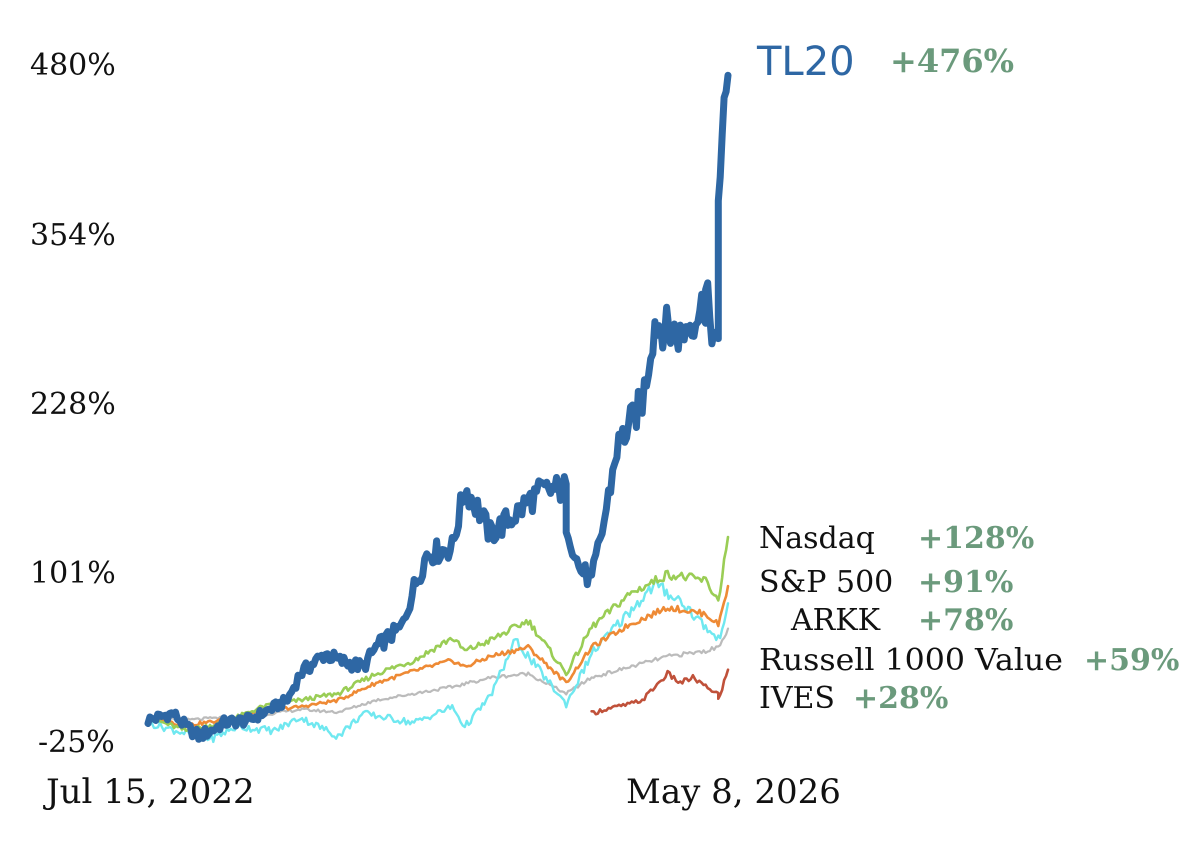 This screenshot has width=1199, height=841. Describe the element at coordinates (817, 538) in the screenshot. I see `series-label-nasdaq: Nasdaq` at that location.